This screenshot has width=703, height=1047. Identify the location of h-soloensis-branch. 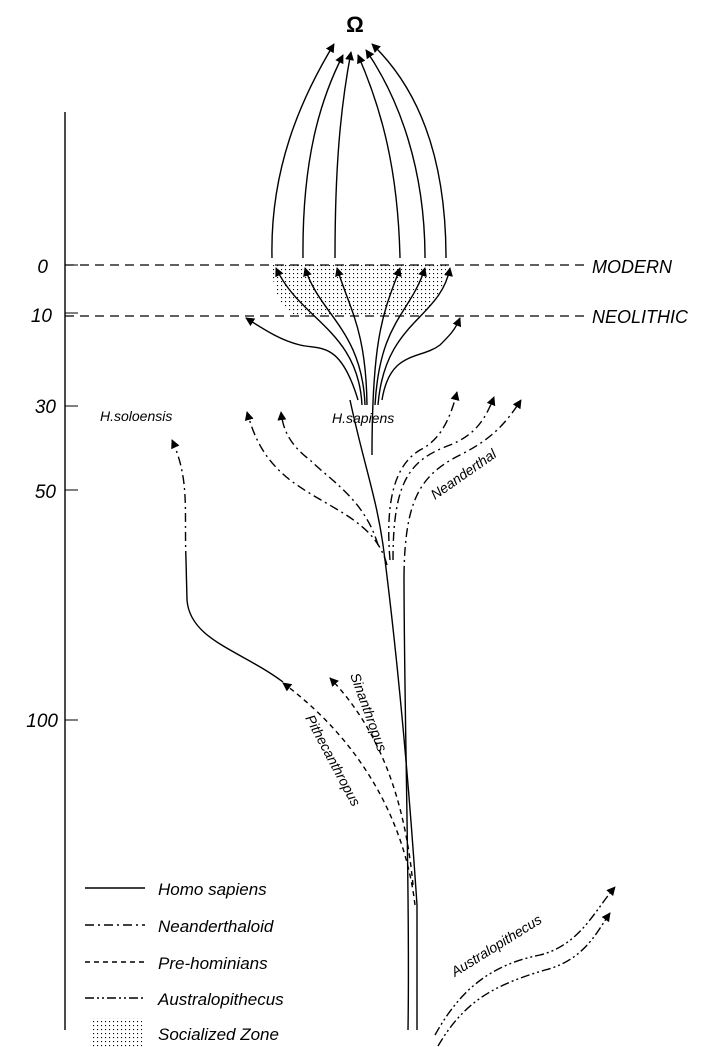
(227, 561).